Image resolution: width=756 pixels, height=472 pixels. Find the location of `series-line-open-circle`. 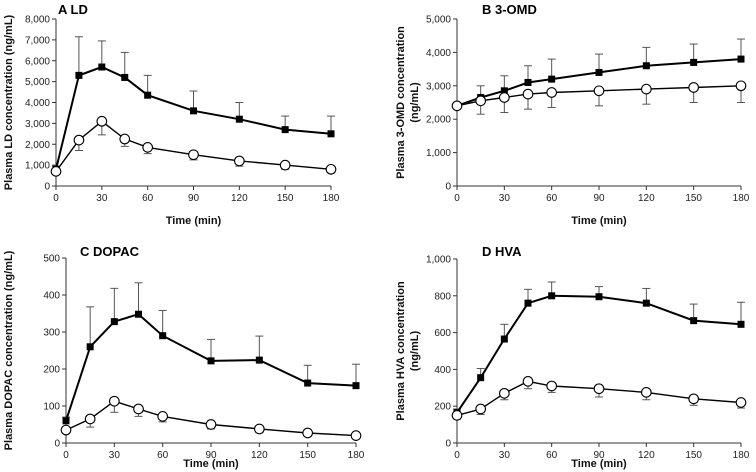

series-line-open-circle is located at coordinates (211, 418).